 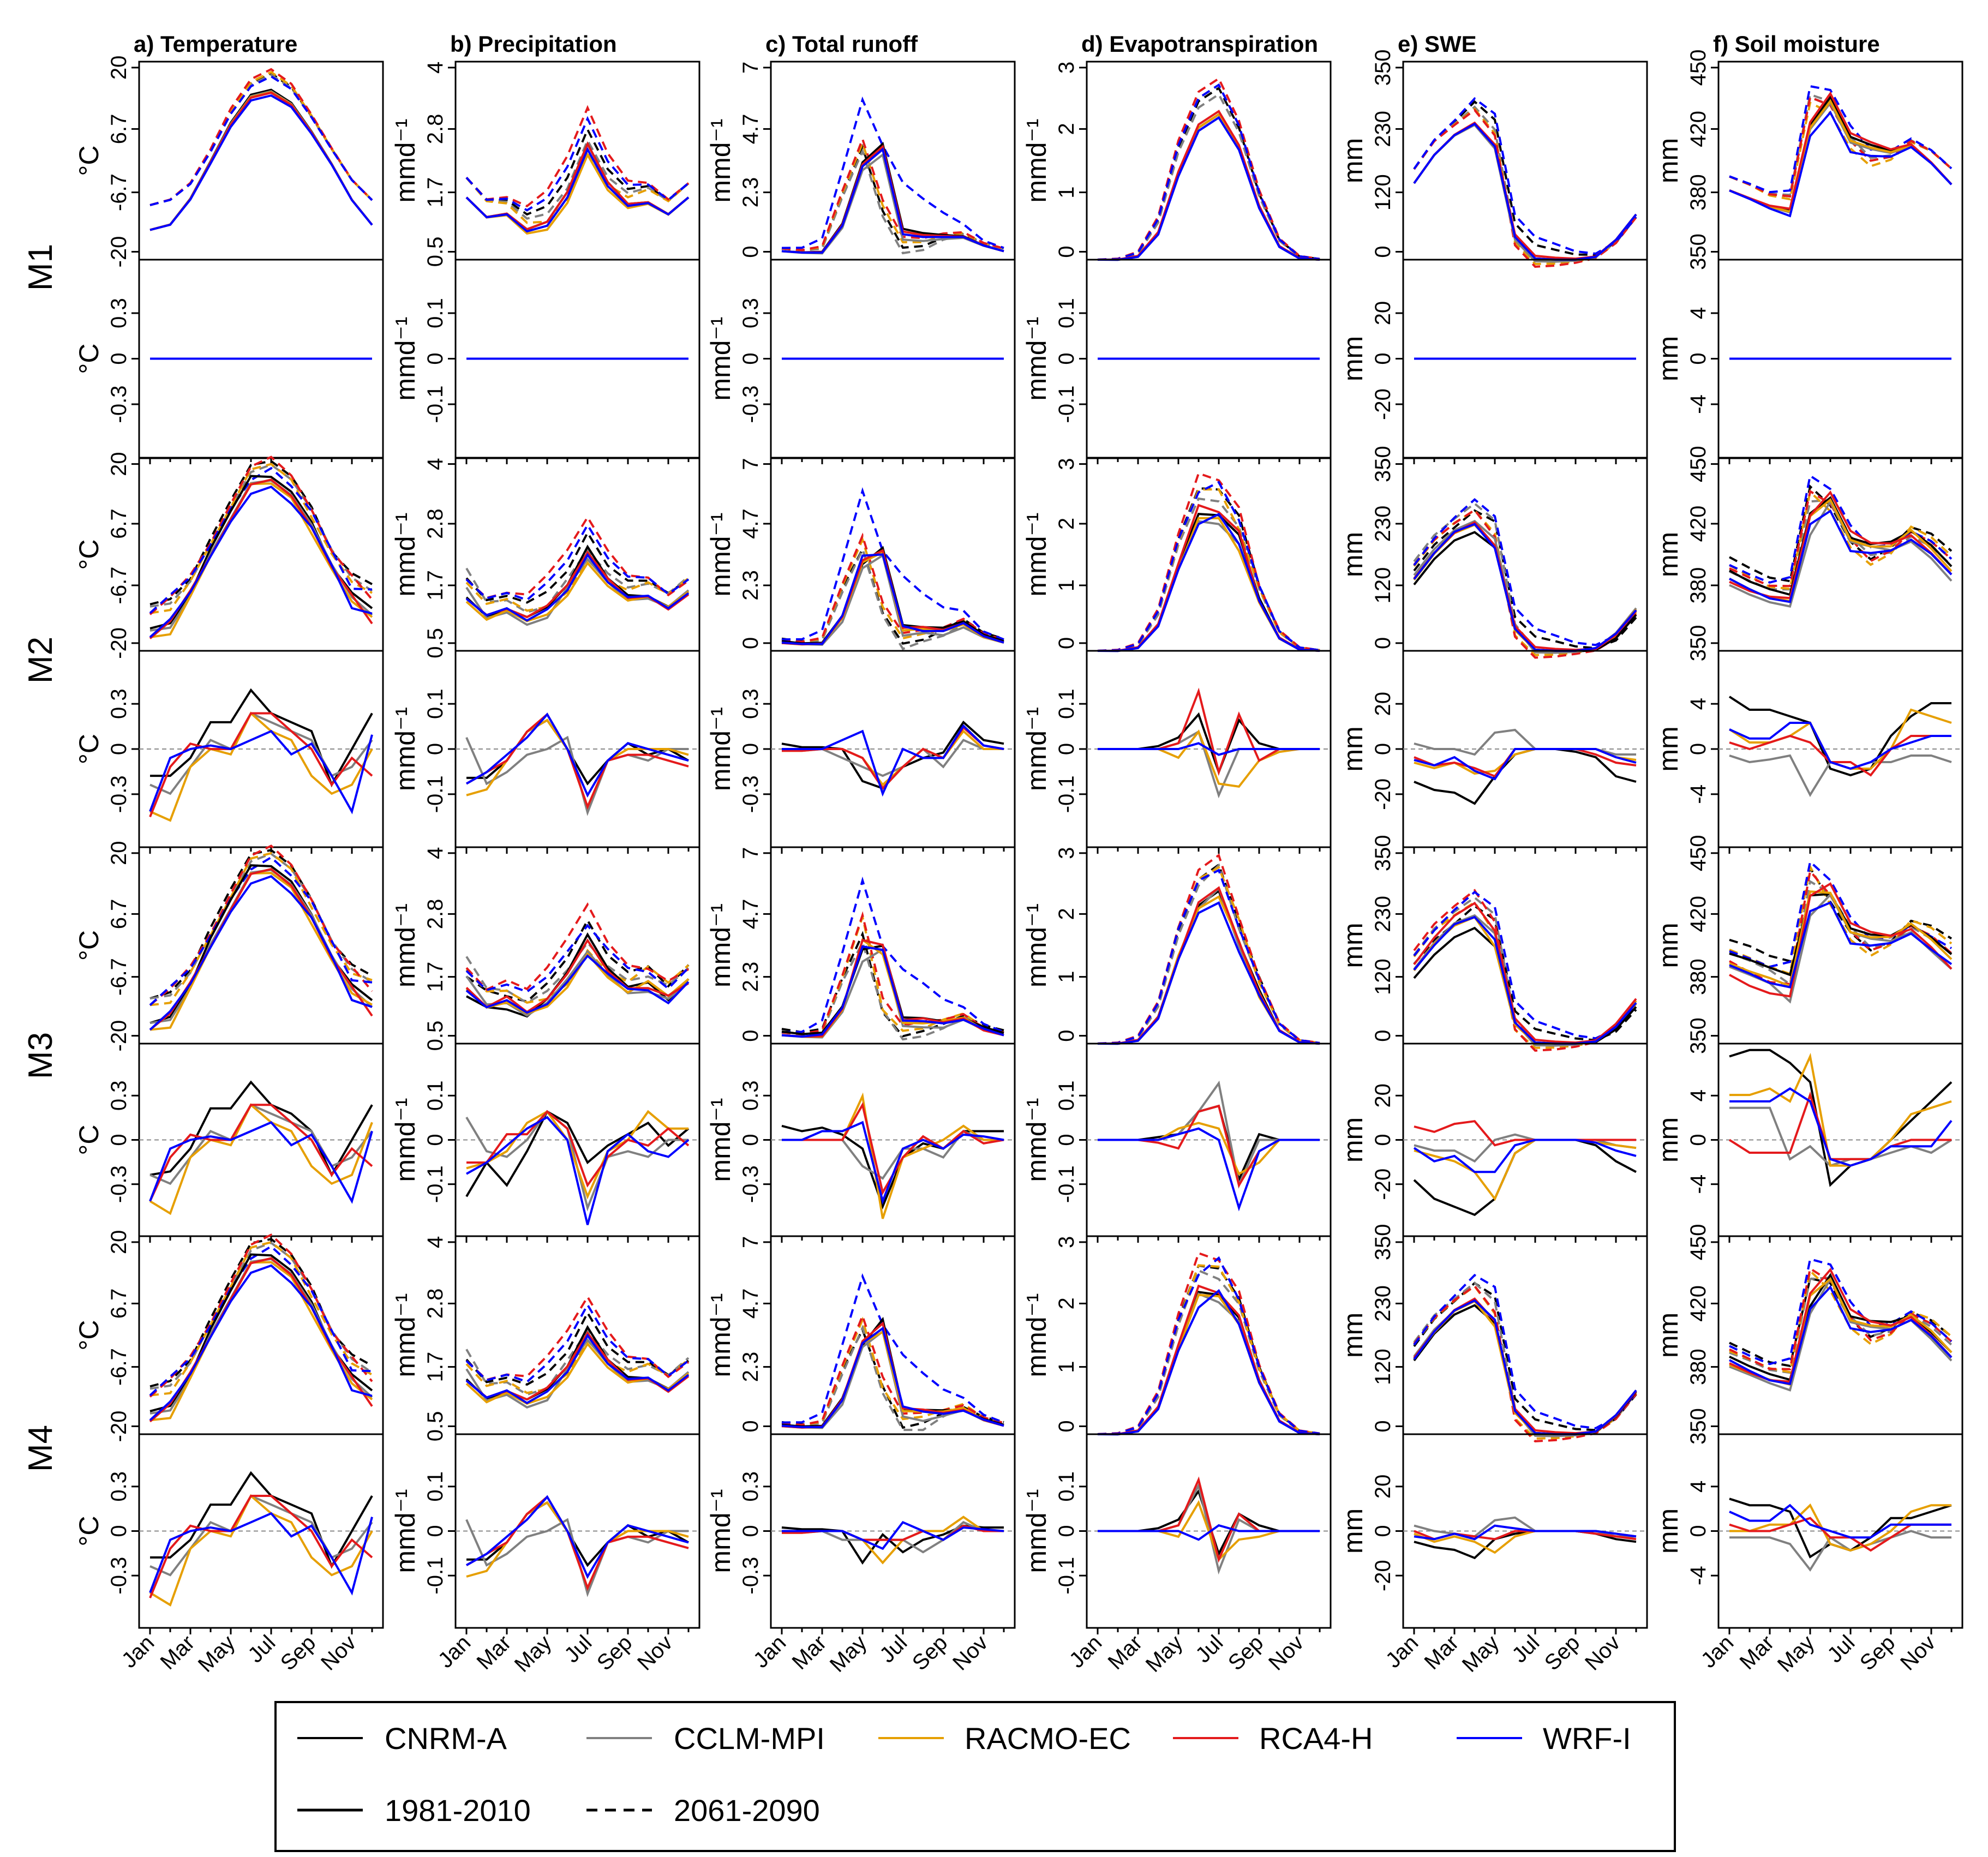 I want to click on y-tick-label: 1.7, so click(x=435, y=585).